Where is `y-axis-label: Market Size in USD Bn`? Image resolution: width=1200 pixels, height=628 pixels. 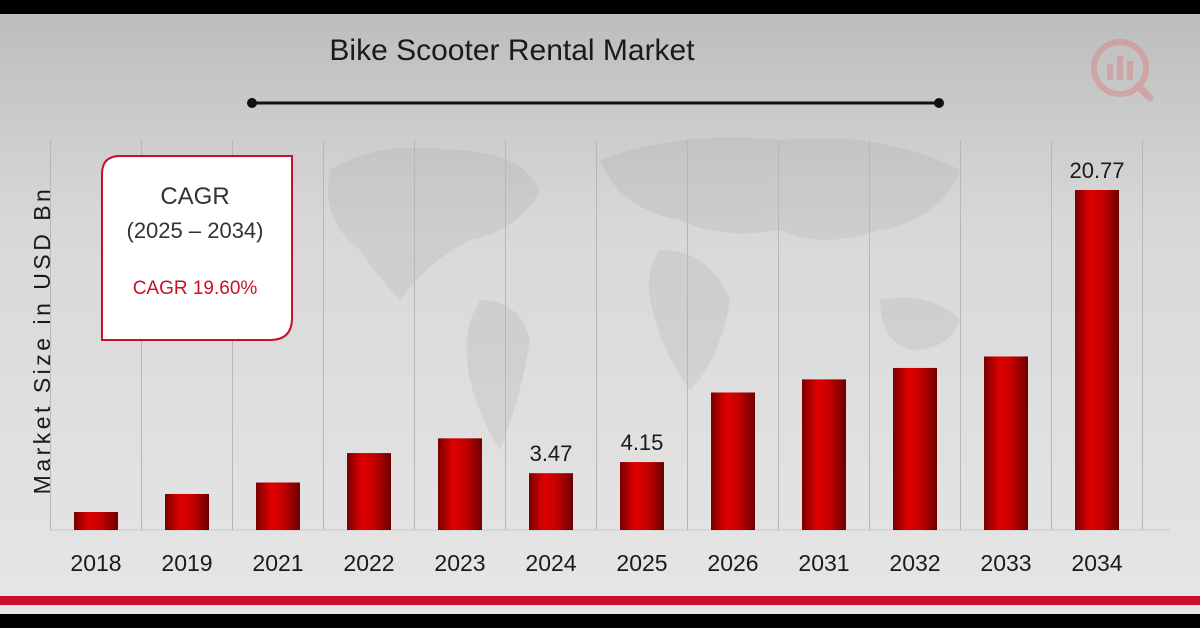
y-axis-label: Market Size in USD Bn is located at coordinates (42, 340).